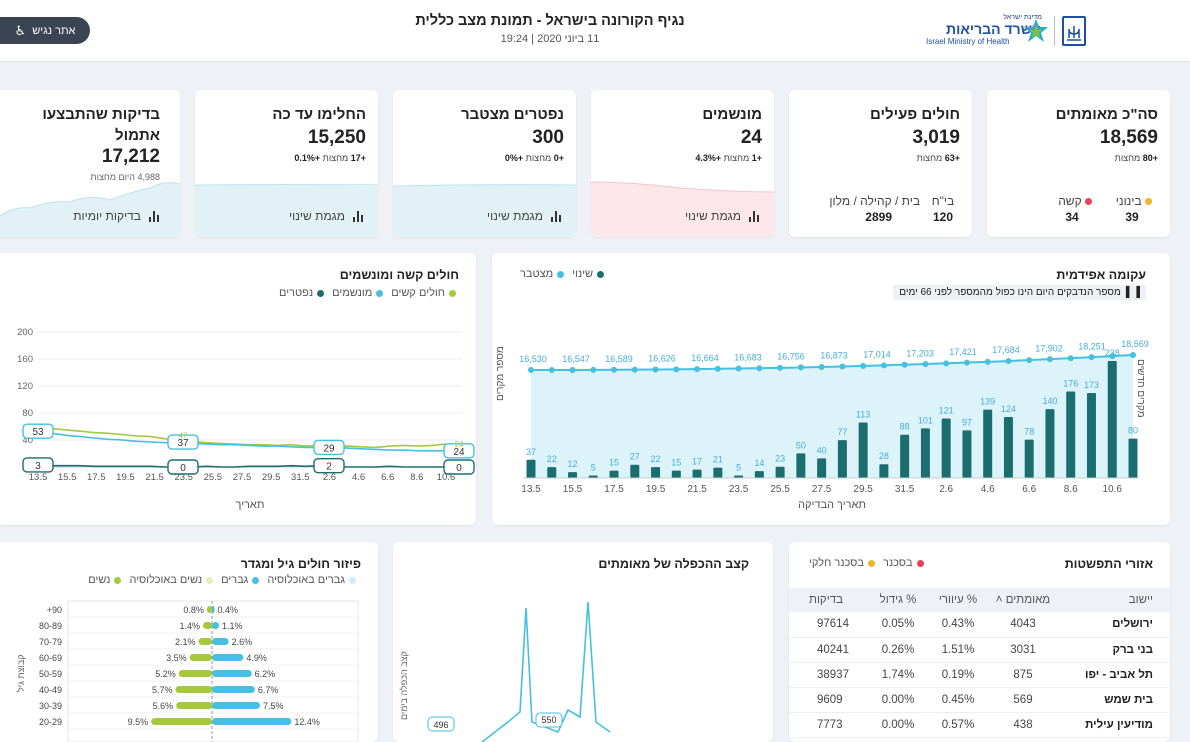 Image resolution: width=1190 pixels, height=742 pixels. What do you see at coordinates (994, 29) in the screenshot?
I see `logo-main-text: משרד הבריאות` at bounding box center [994, 29].